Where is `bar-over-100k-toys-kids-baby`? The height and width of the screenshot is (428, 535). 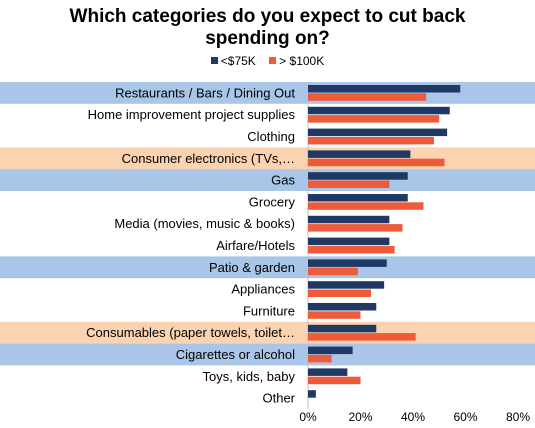
bar-over-100k-toys-kids-baby is located at coordinates (334, 380).